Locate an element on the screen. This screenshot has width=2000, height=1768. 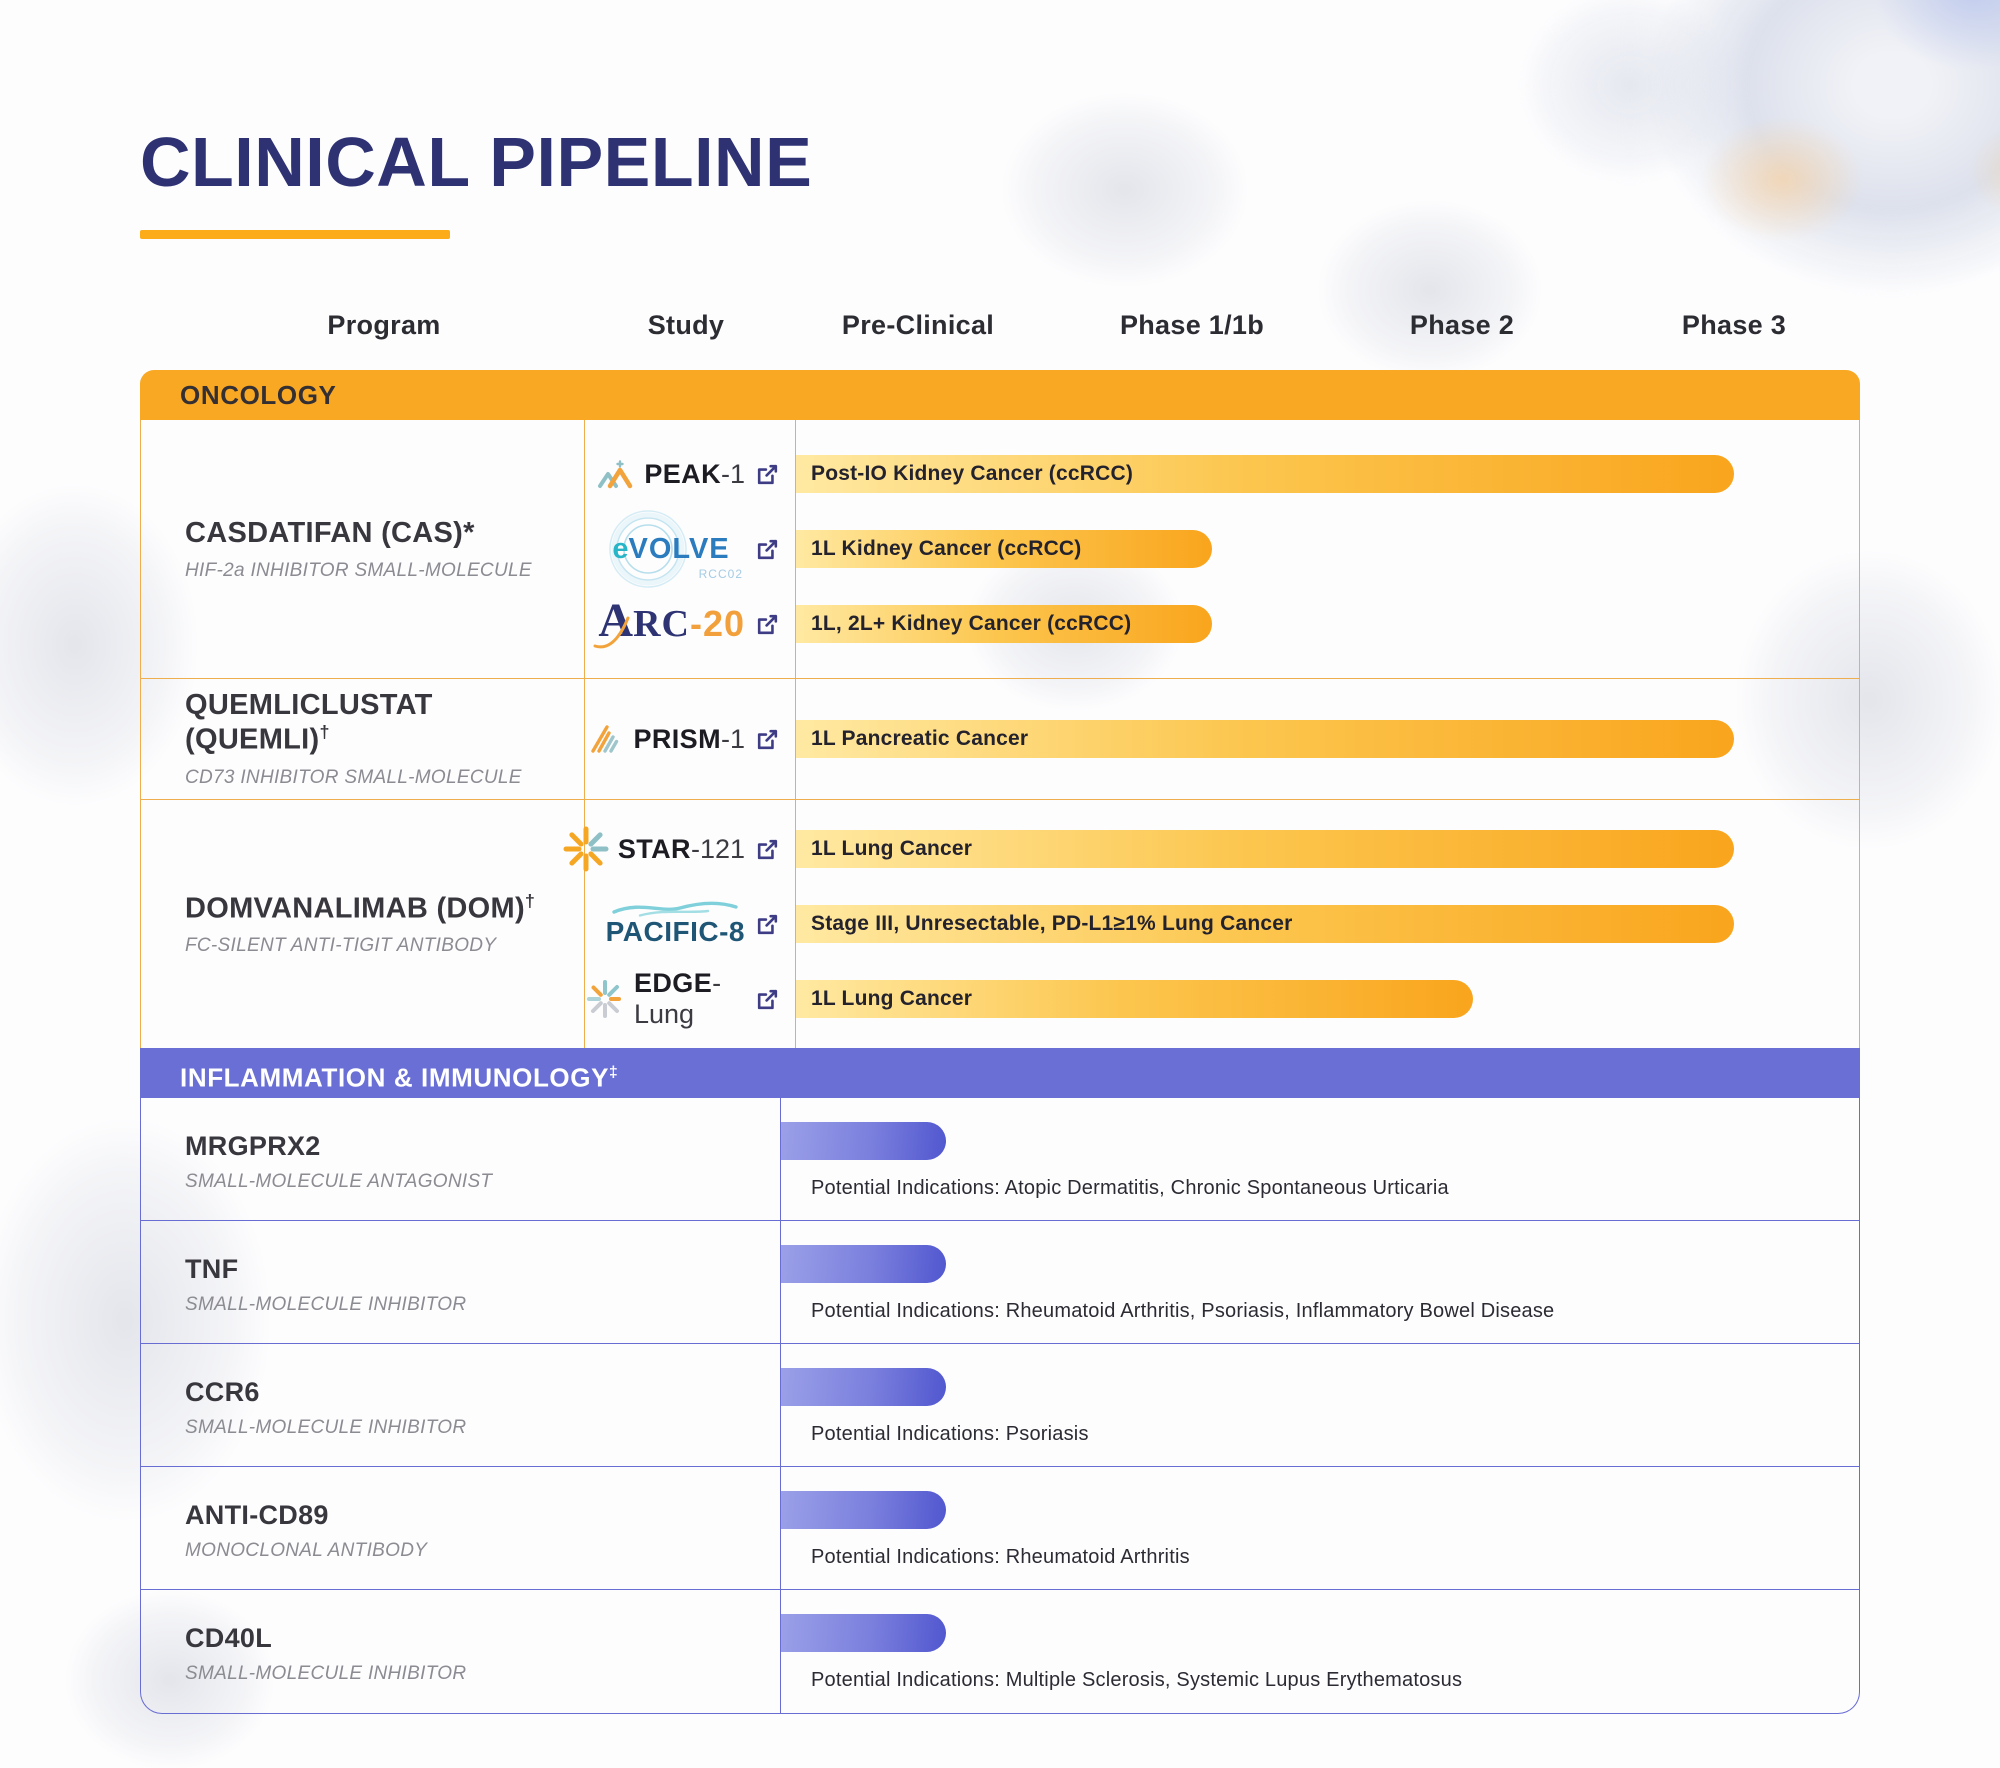
study-prism-1-link: PRISM-1 is located at coordinates (685, 739).